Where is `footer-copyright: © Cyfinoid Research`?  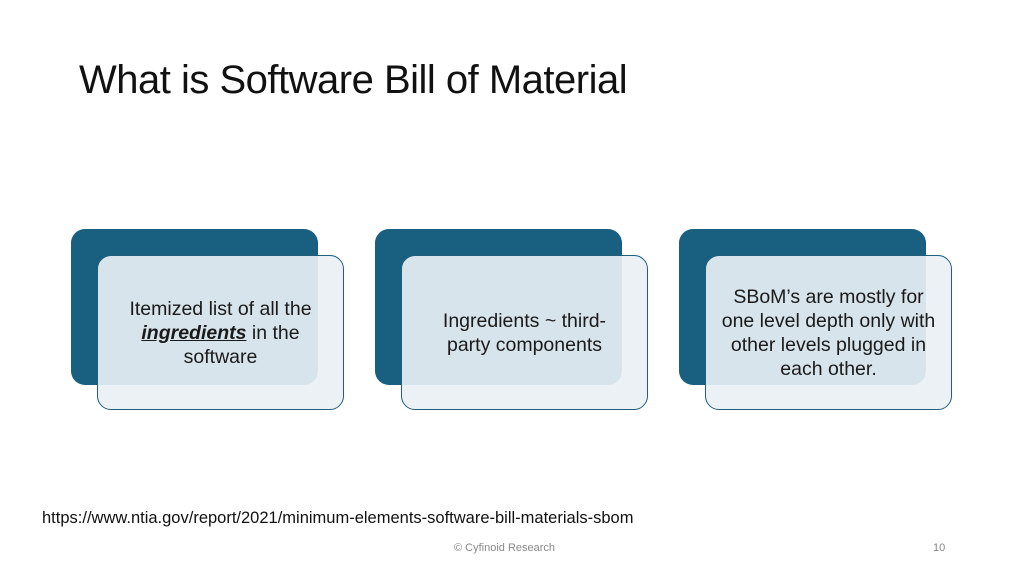 footer-copyright: © Cyfinoid Research is located at coordinates (505, 548).